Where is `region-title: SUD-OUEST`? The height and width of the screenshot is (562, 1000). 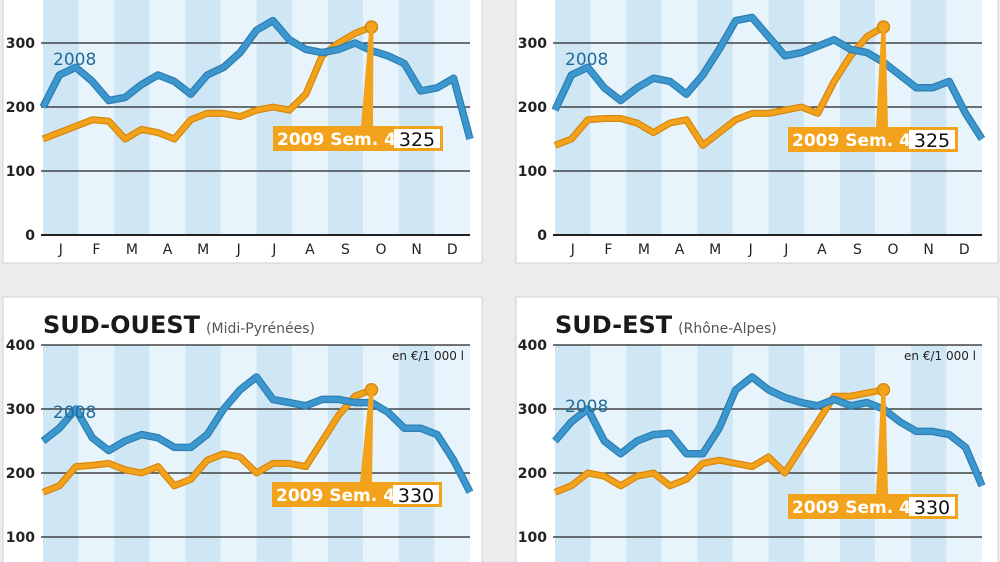 region-title: SUD-OUEST is located at coordinates (122, 325).